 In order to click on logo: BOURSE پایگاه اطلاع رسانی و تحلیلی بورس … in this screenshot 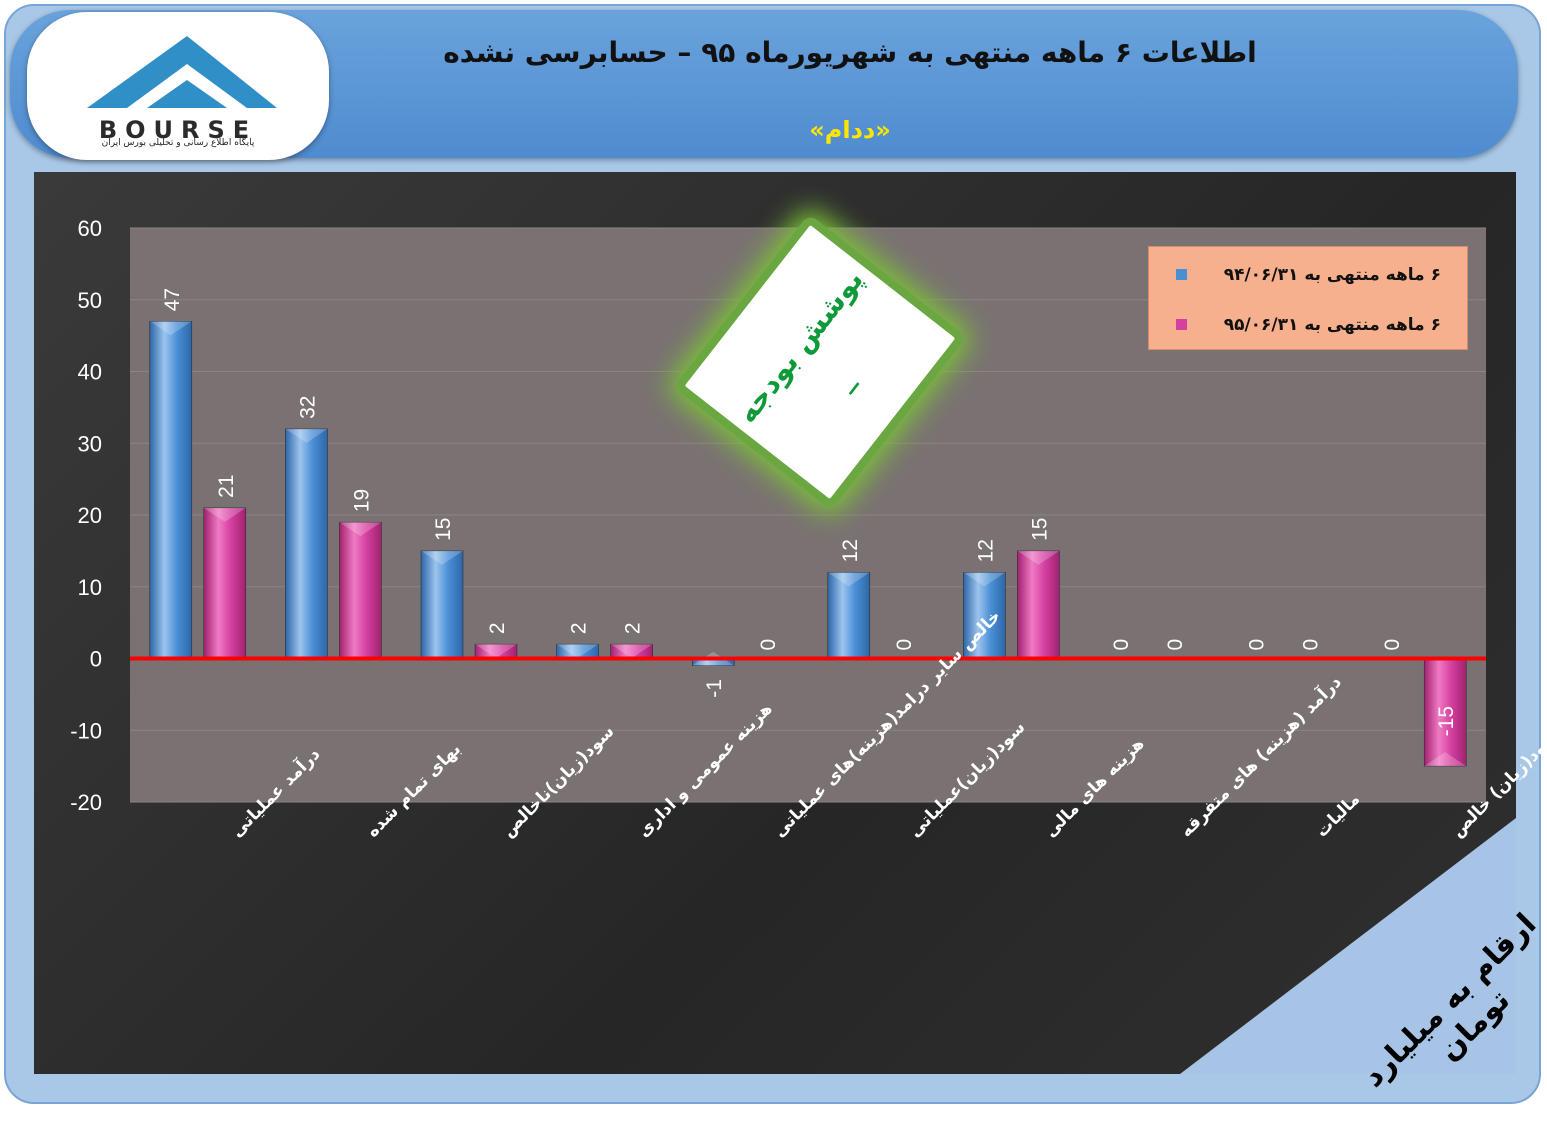, I will do `click(178, 86)`.